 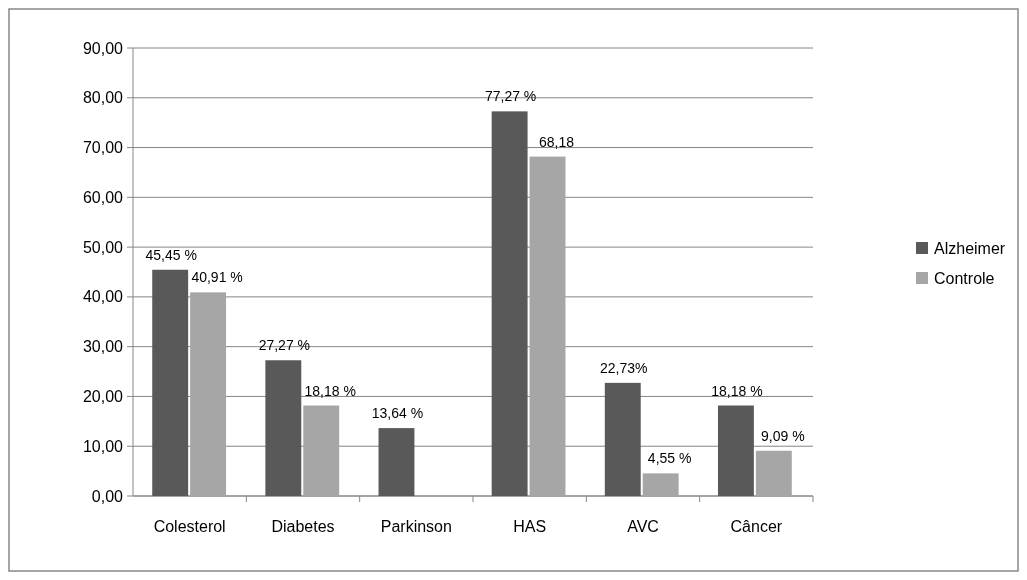 What do you see at coordinates (964, 278) in the screenshot?
I see `legend-label: Controle` at bounding box center [964, 278].